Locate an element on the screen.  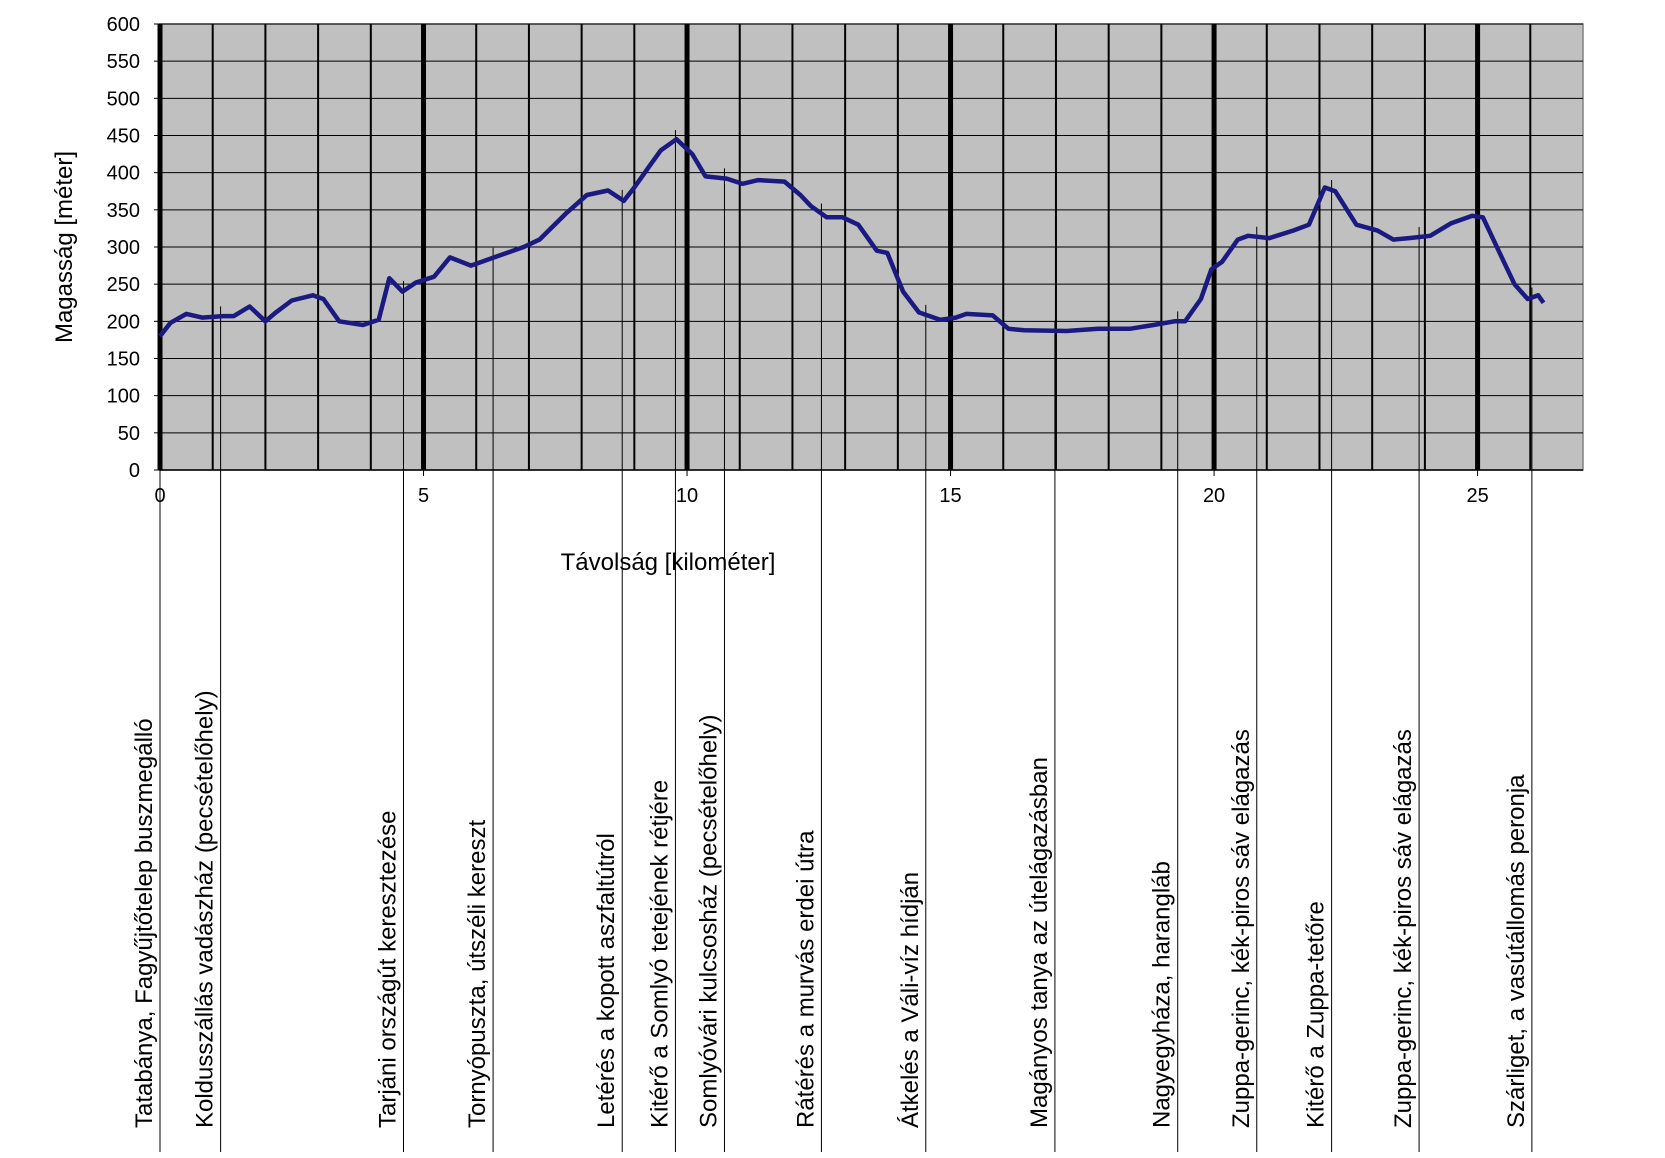
waypoint-label: Kitérő a Zuppa-tetőre is located at coordinates (1316, 1014).